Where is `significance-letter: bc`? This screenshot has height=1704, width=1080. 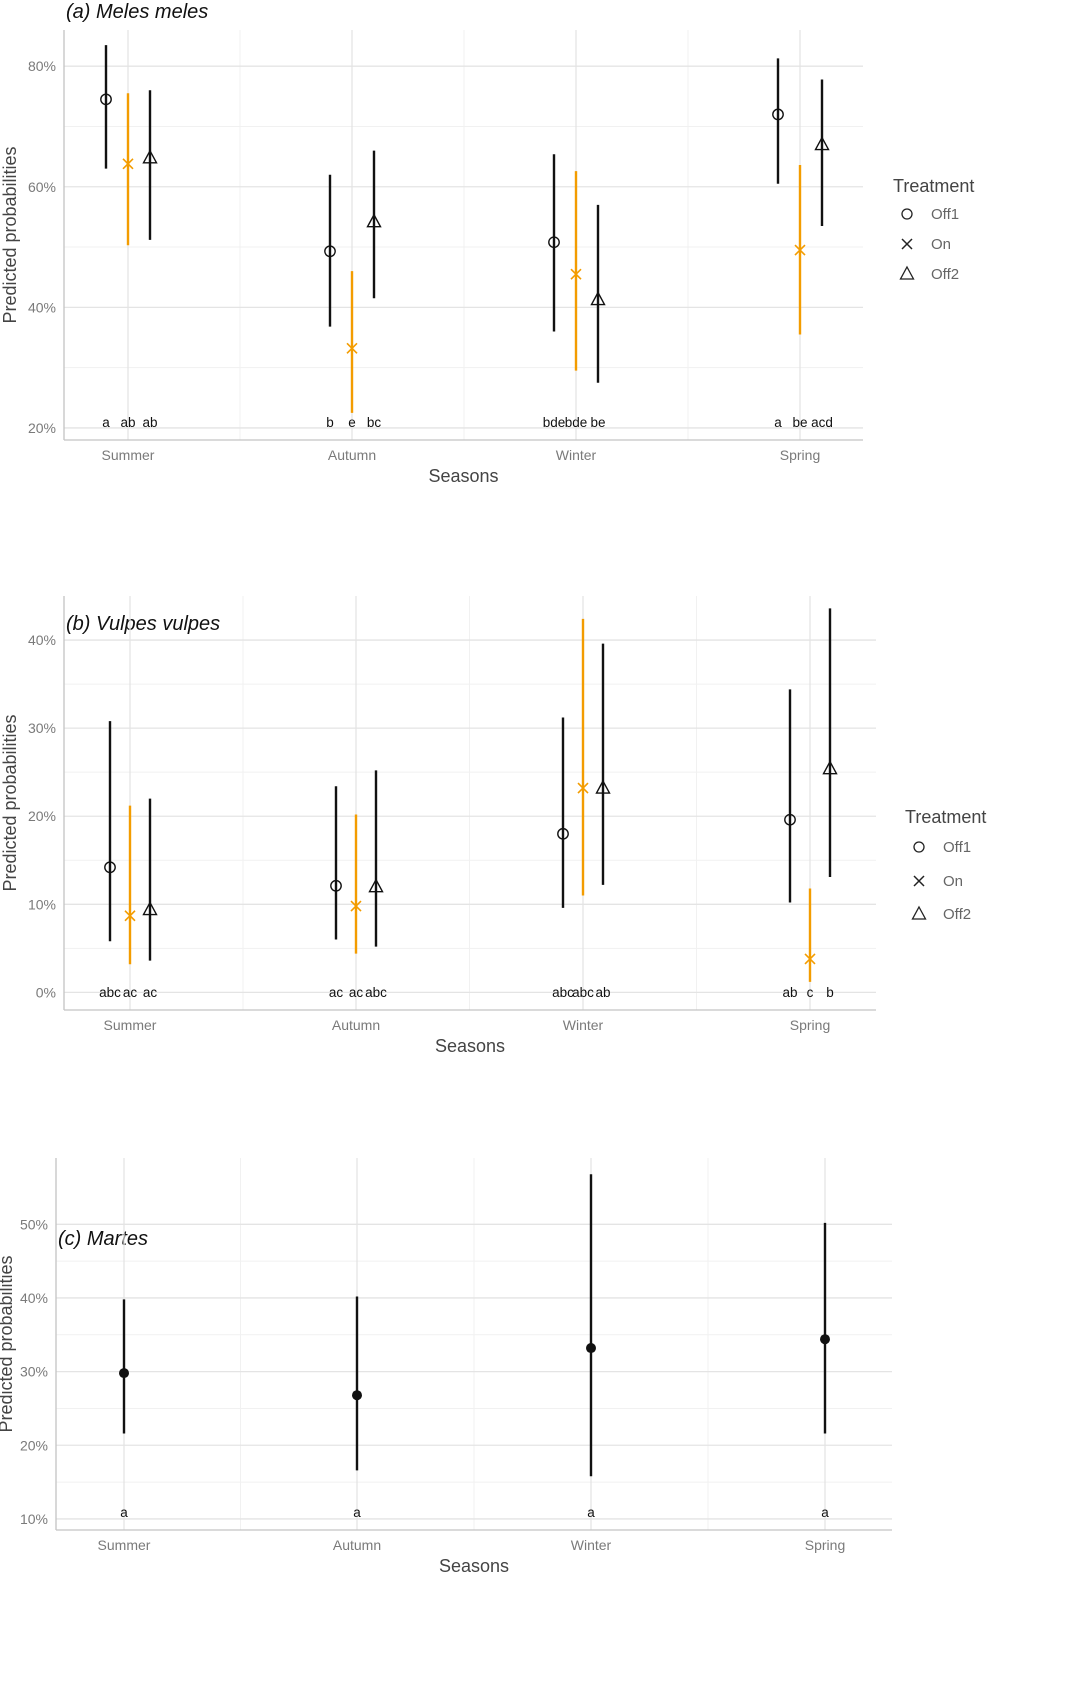
significance-letter: bc is located at coordinates (374, 422).